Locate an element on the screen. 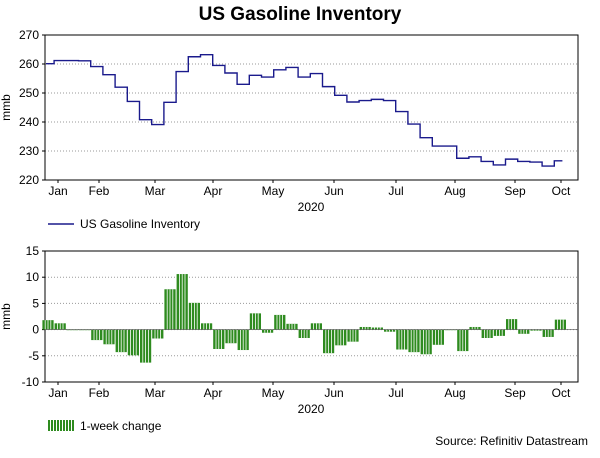 The height and width of the screenshot is (458, 600). bar-legend-label: 1-week change is located at coordinates (121, 426).